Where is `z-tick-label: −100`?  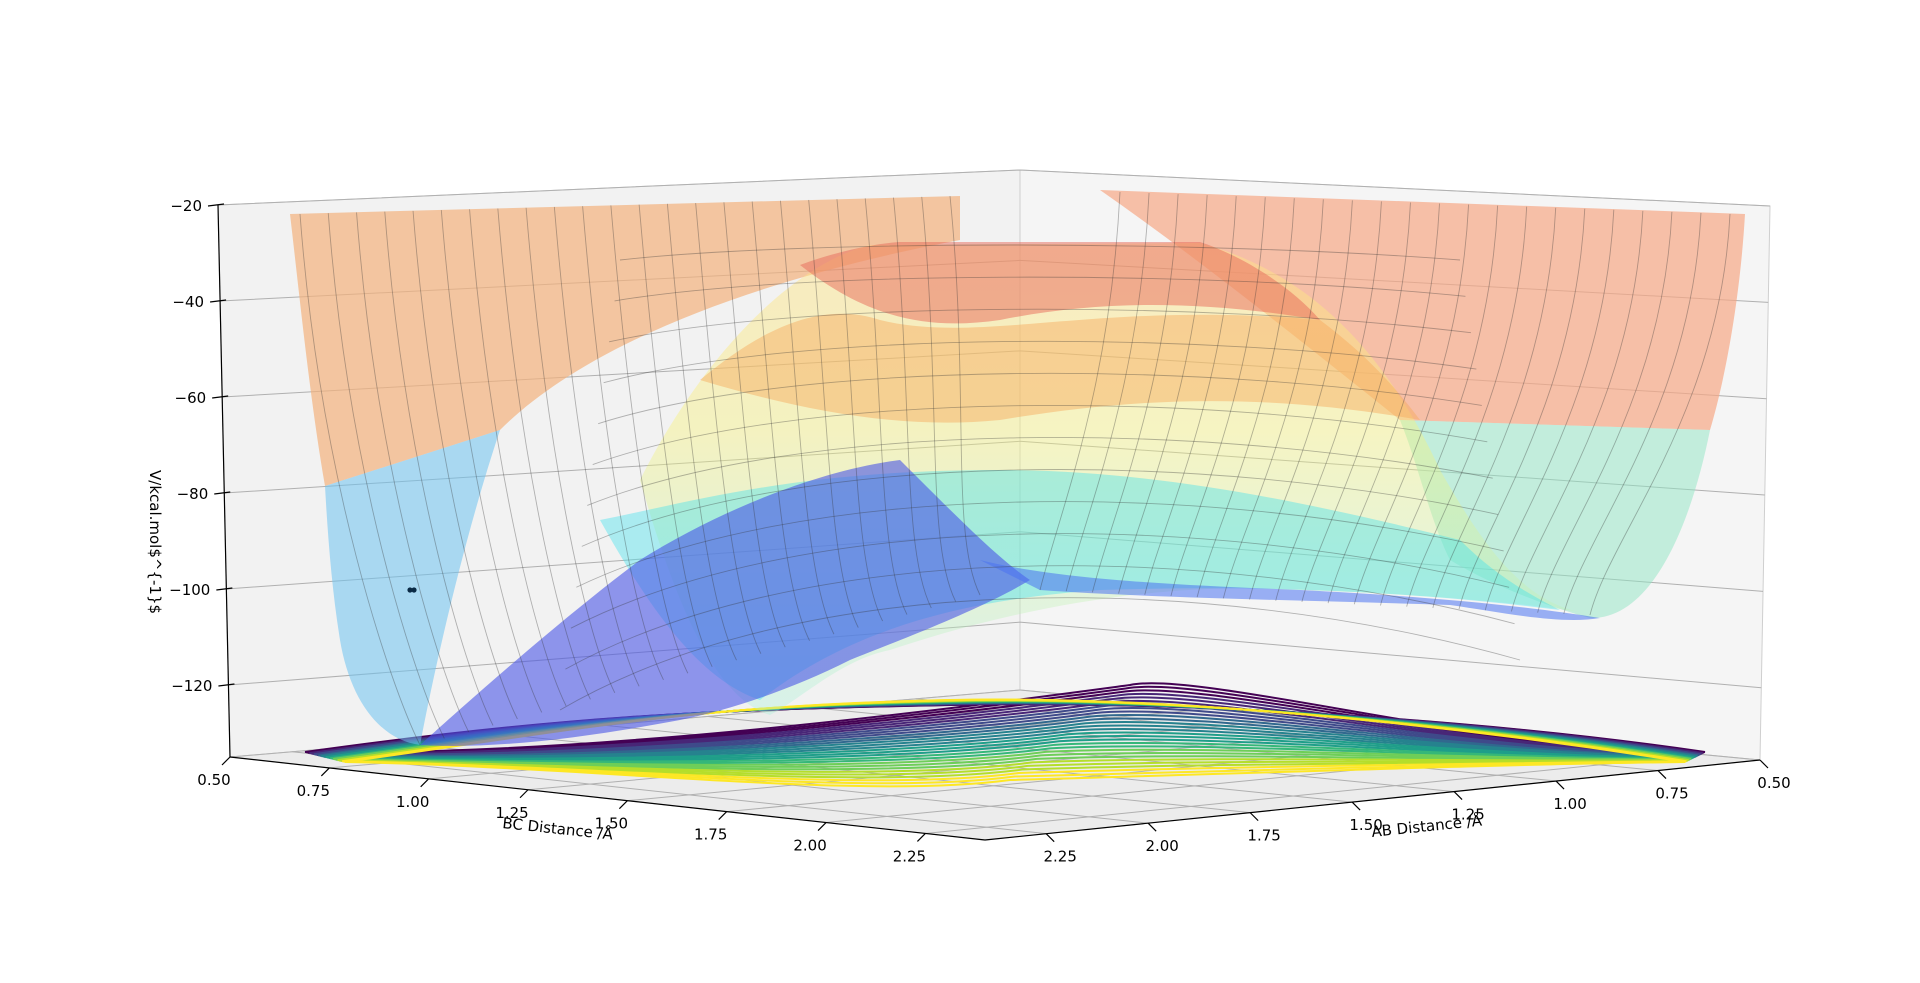
z-tick-label: −100 is located at coordinates (189, 590).